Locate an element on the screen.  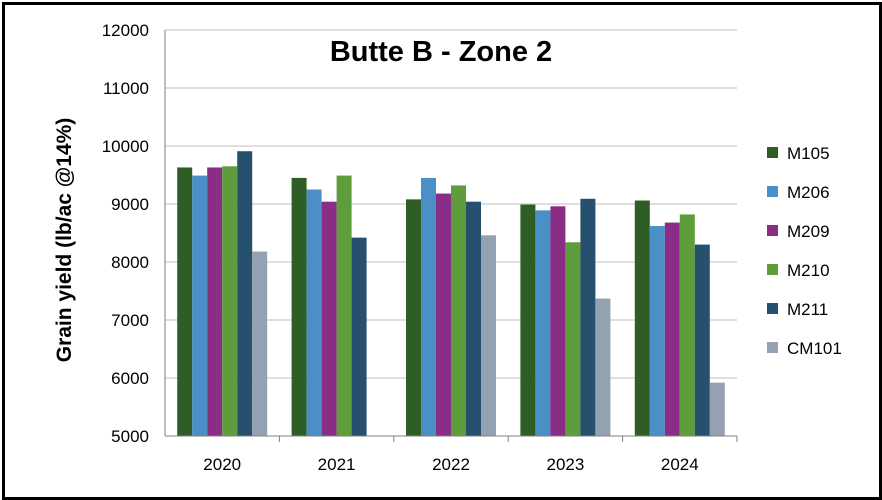
legend: M105 M206 M209 M210 M211 CM101 is located at coordinates (804, 251).